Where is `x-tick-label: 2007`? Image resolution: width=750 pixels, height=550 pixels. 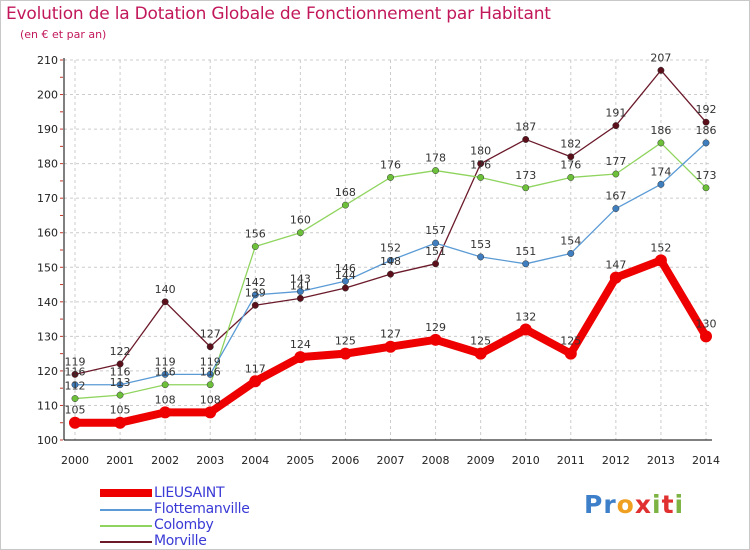 x-tick-label: 2007 is located at coordinates (391, 460).